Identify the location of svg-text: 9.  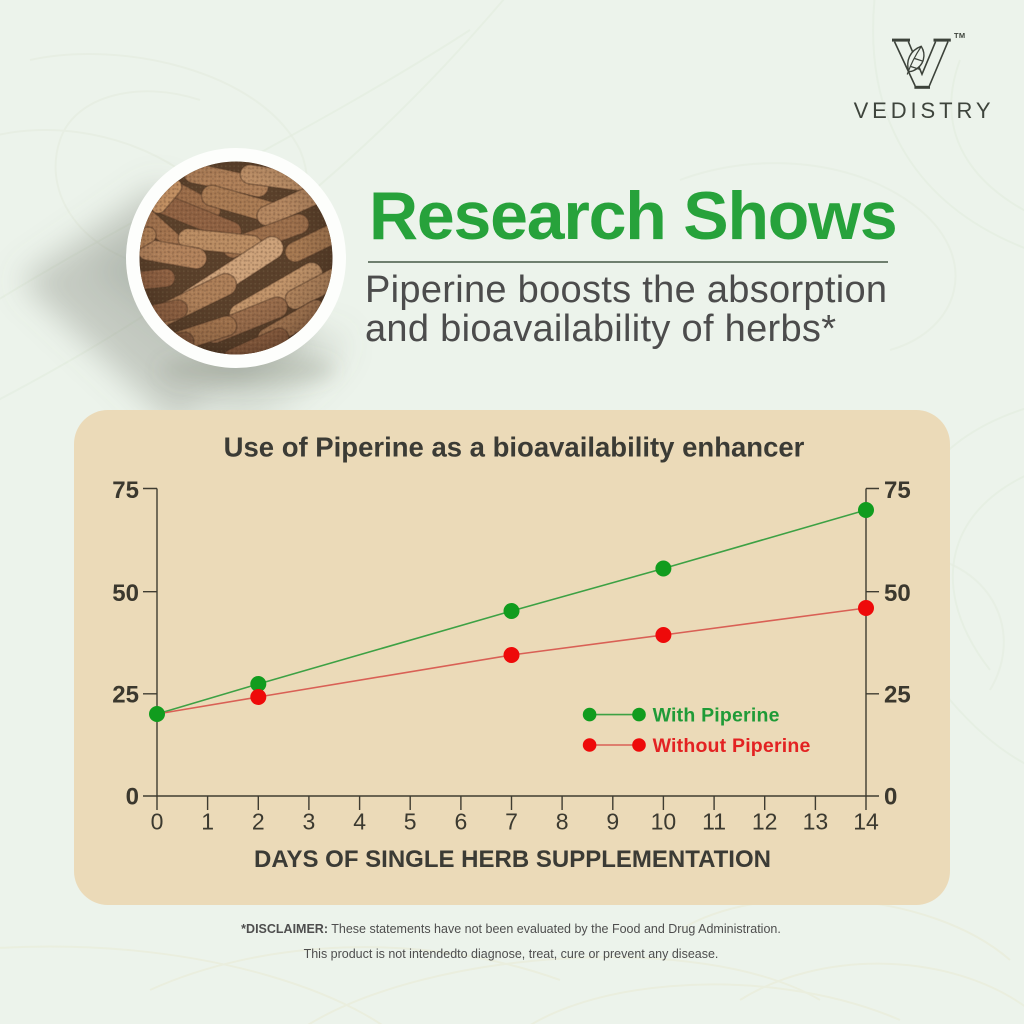
(612, 822).